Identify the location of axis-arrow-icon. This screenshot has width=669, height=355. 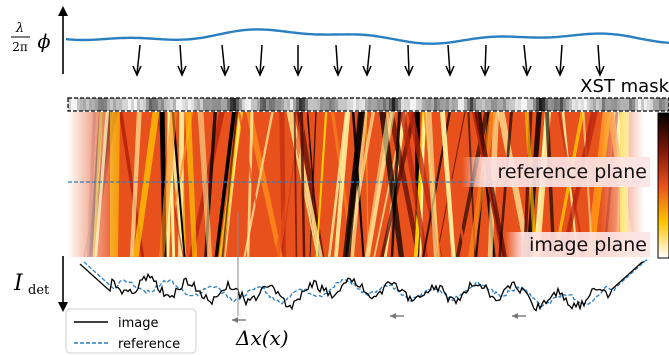
(63, 11).